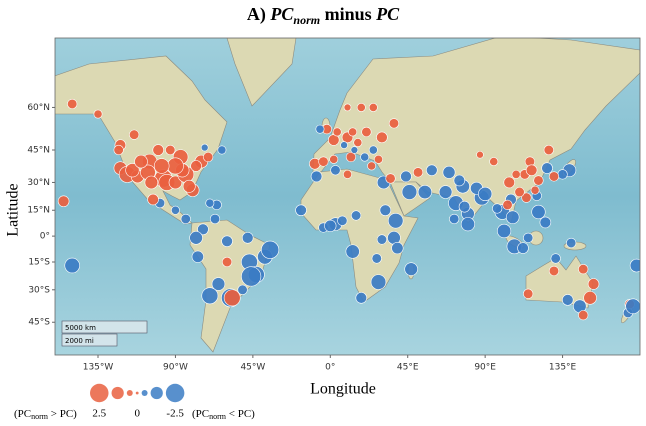 This screenshot has width=646, height=426. I want to click on title-part: norm, so click(306, 20).